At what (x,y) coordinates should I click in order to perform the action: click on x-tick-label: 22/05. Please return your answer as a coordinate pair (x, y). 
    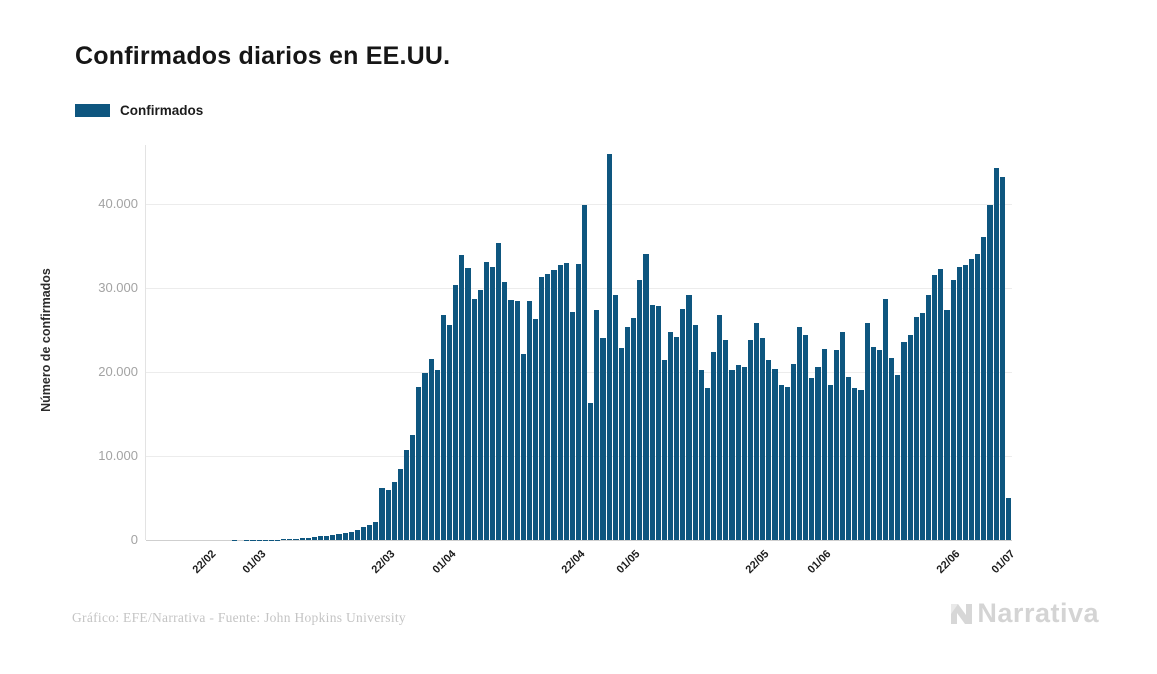
    Looking at the image, I should click on (757, 562).